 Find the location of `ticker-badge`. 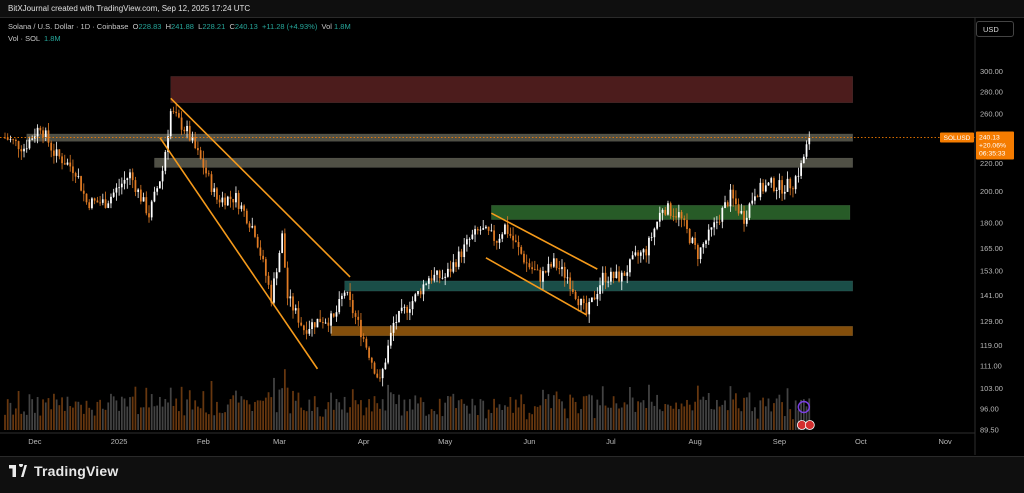

ticker-badge is located at coordinates (957, 137).